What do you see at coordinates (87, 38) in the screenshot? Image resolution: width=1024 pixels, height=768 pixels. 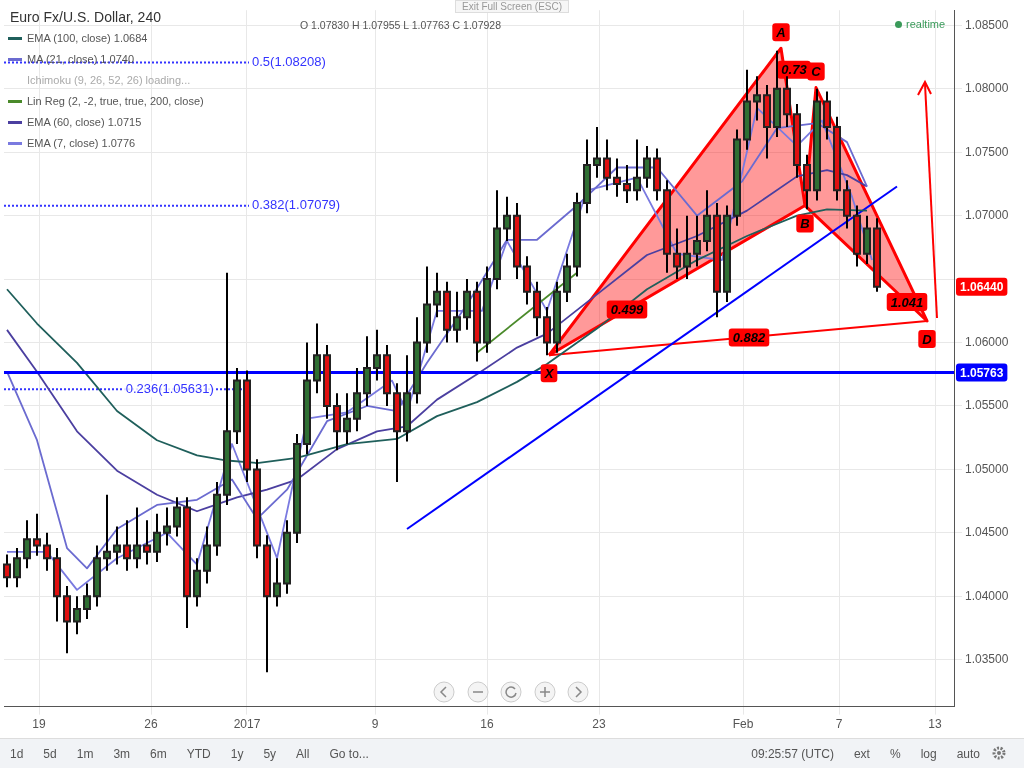 I see `legend-label: EMA (100, close) 1.0684` at bounding box center [87, 38].